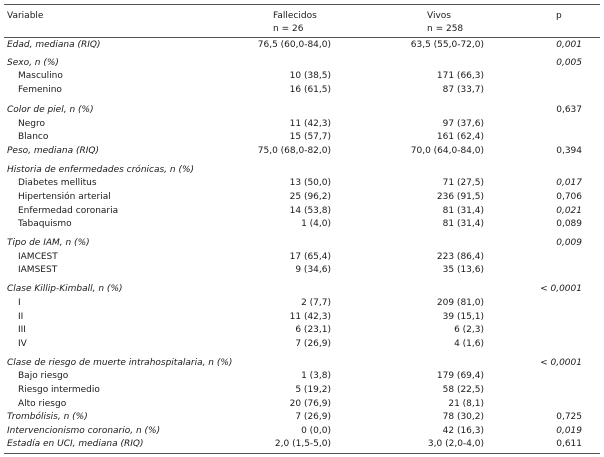 This screenshot has width=604, height=457. I want to click on row-label: Tabaquismo, so click(45, 224).